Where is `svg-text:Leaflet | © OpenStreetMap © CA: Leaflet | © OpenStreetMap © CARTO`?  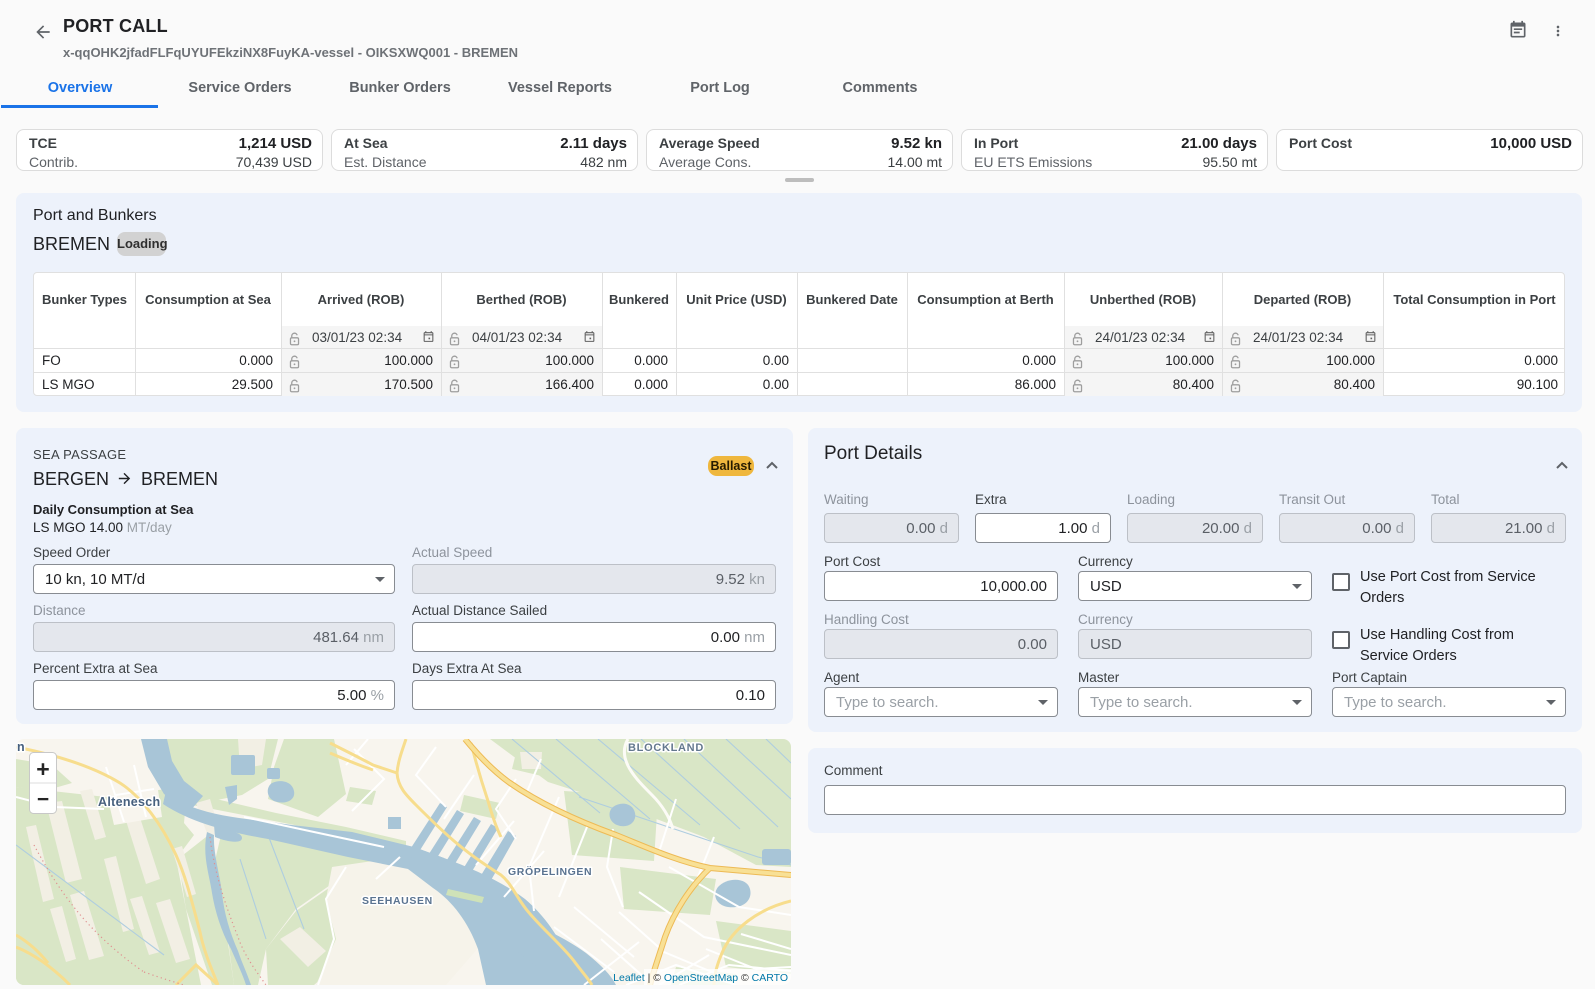
svg-text:Leaflet | © OpenStreetMap © CA: Leaflet | © OpenStreetMap © CARTO is located at coordinates (700, 978).